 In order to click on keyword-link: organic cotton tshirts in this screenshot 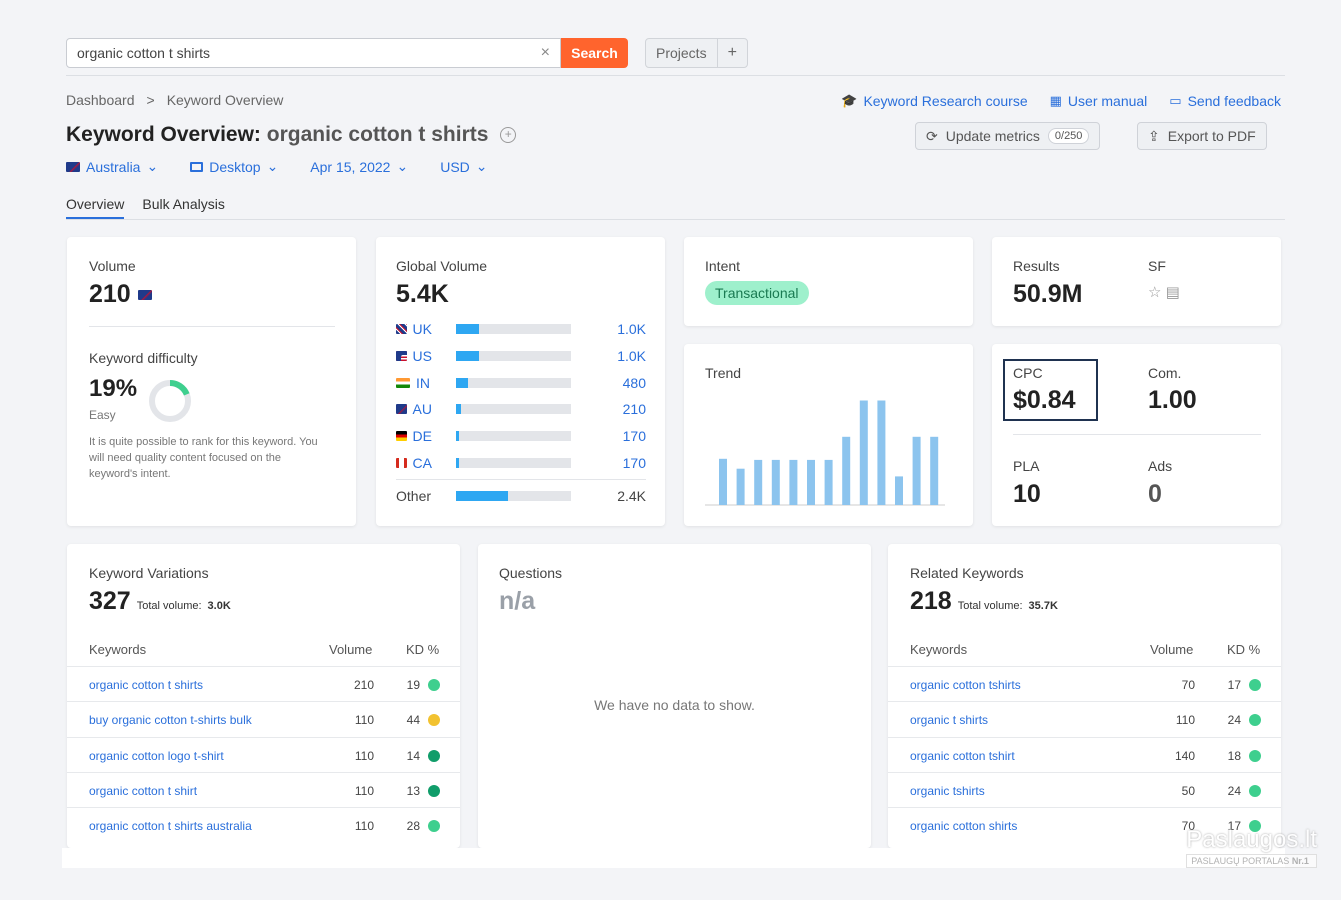, I will do `click(965, 685)`.